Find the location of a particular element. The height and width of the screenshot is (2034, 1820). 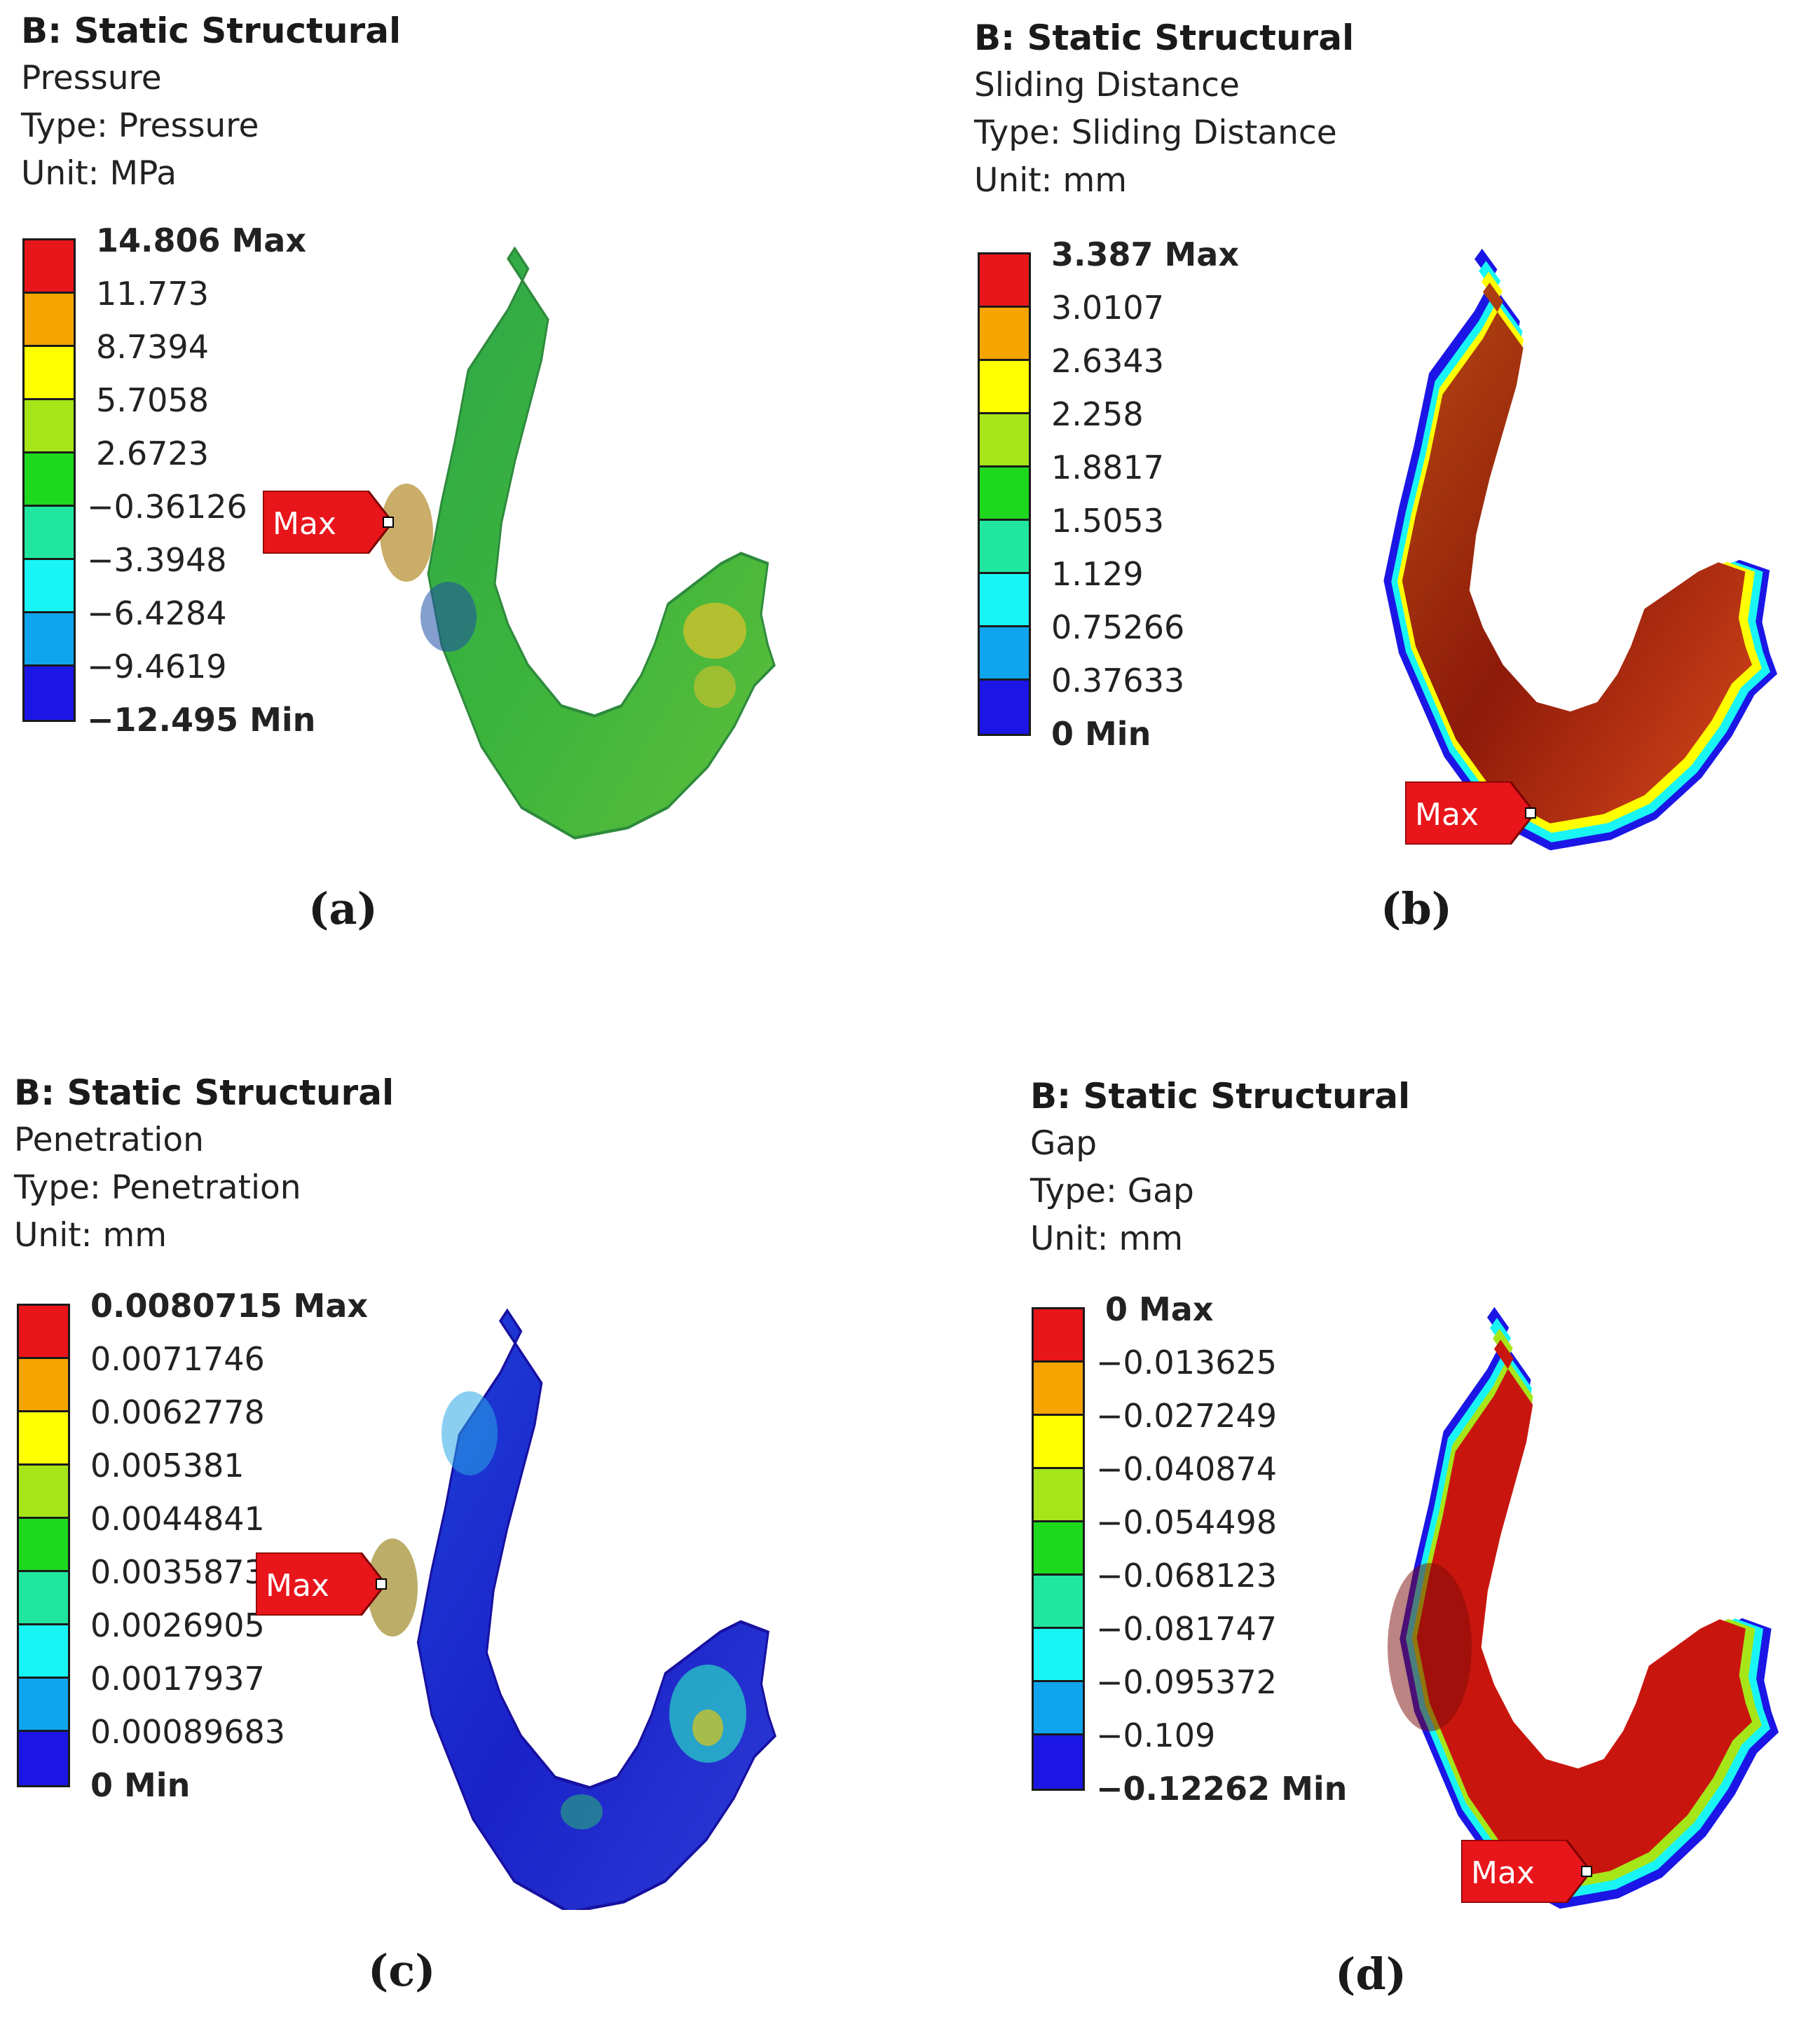

legend-label: −6.4284 is located at coordinates (157, 613).